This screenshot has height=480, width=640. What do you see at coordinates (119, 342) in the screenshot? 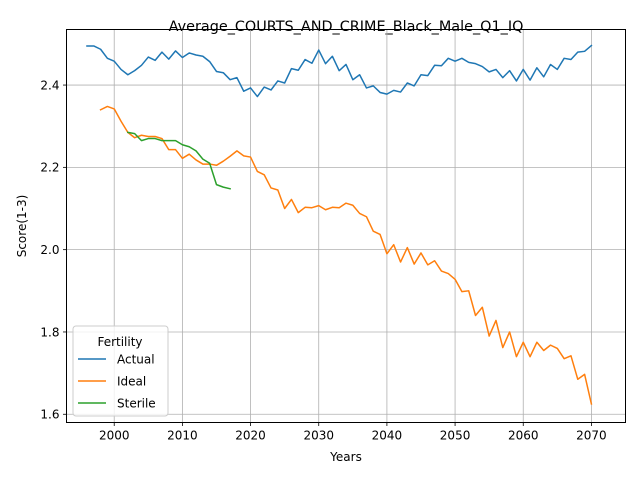
I see `legend-title: Fertility` at bounding box center [119, 342].